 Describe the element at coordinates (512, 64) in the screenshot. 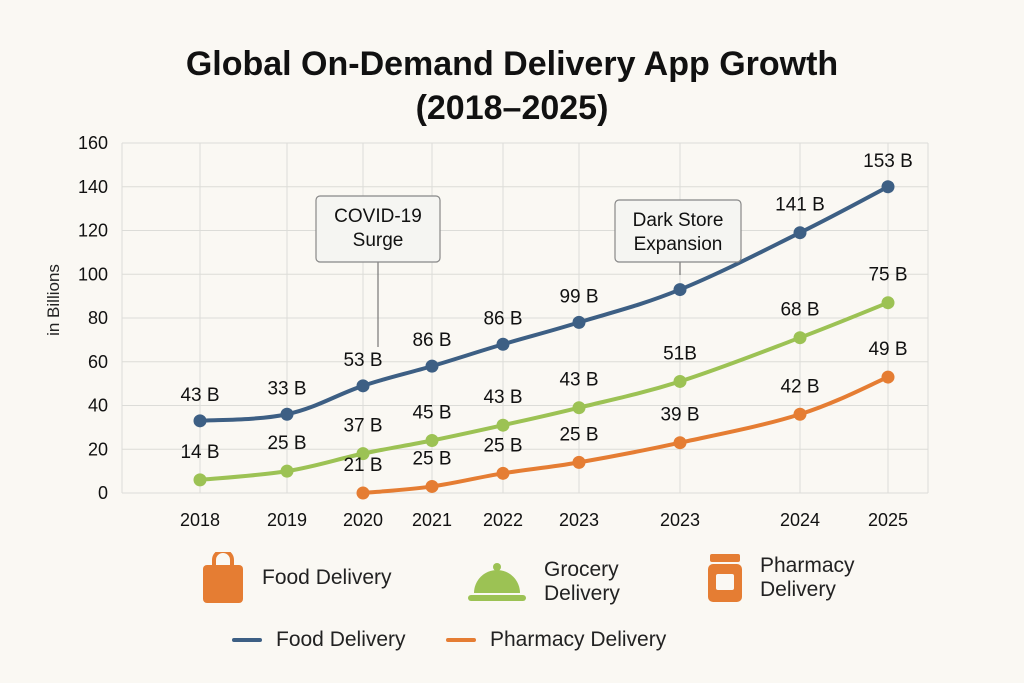

I see `chart-title-line-1: Global On-Demand Delivery App Growth` at that location.